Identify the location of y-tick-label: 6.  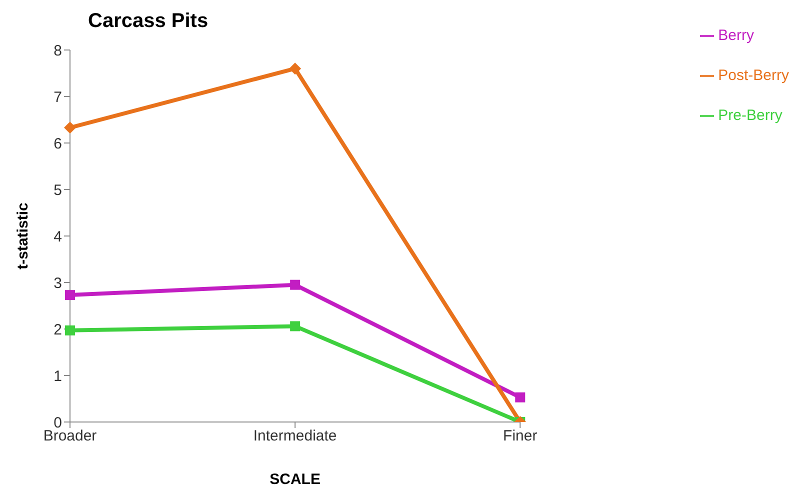
(58, 143).